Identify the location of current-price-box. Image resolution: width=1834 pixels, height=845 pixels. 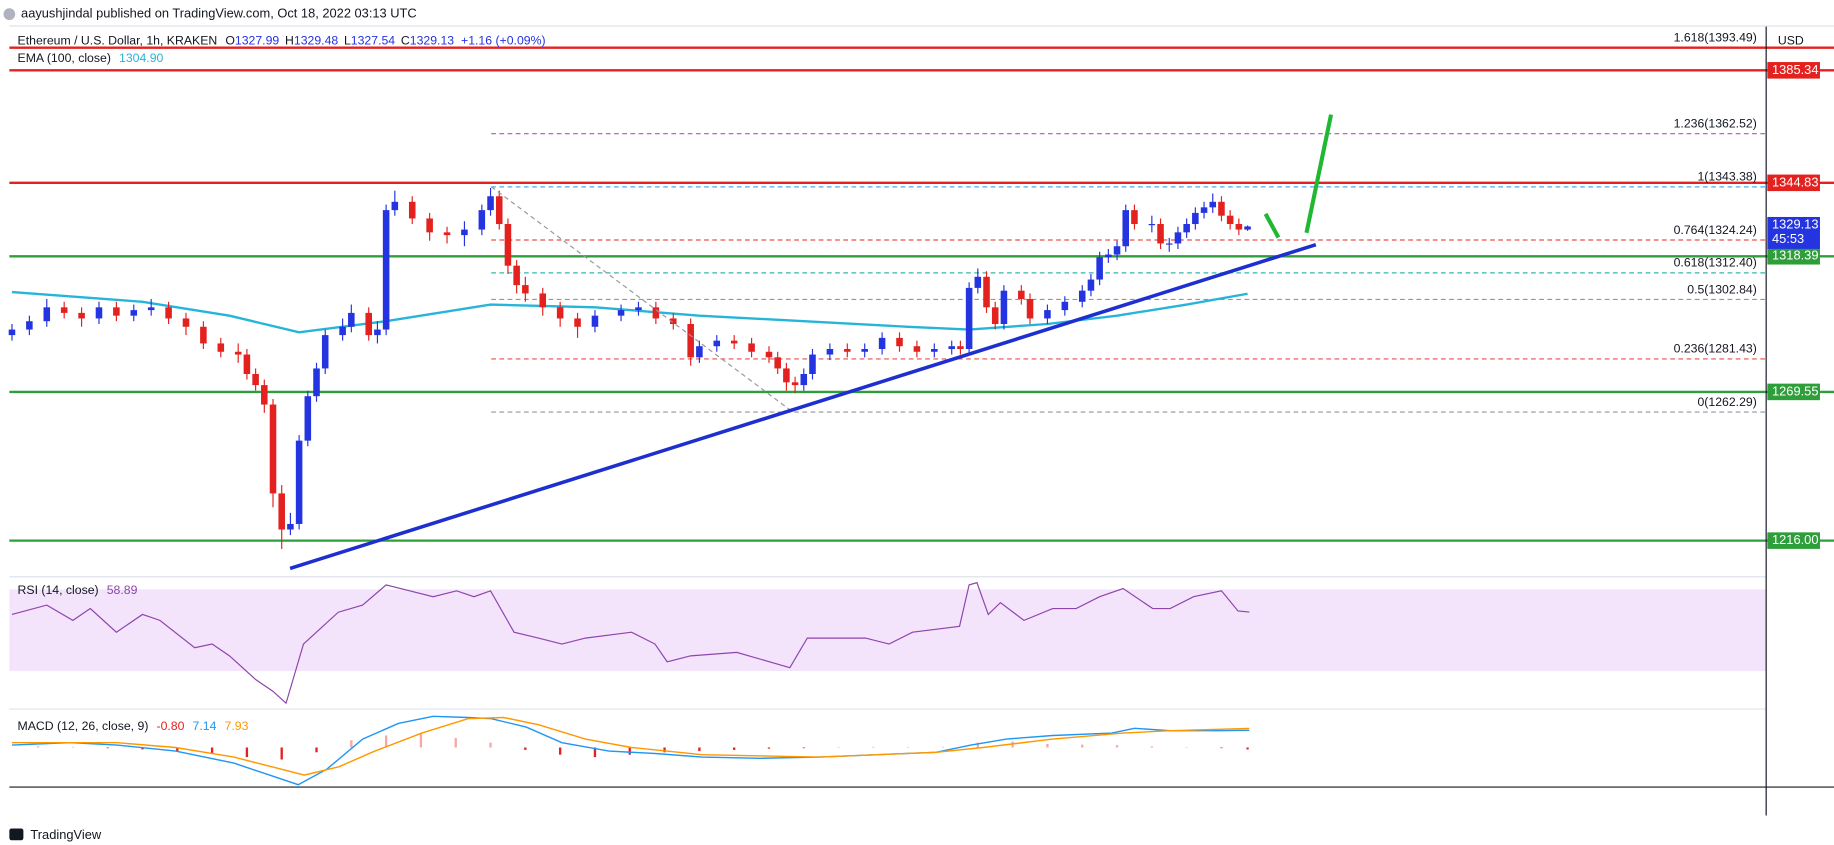
(1793, 232).